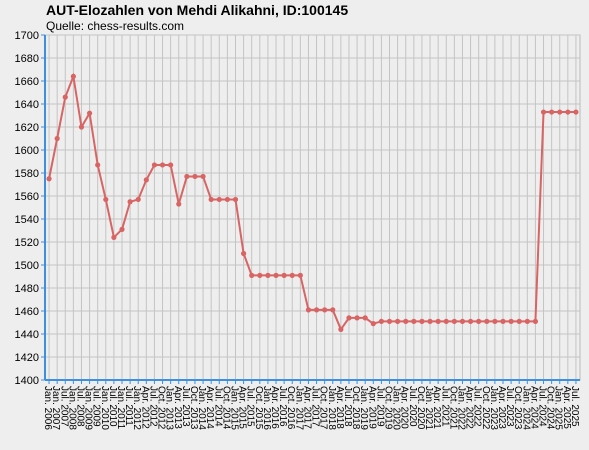 The height and width of the screenshot is (450, 589). Describe the element at coordinates (27, 243) in the screenshot. I see `y-tick-label: 1520` at that location.